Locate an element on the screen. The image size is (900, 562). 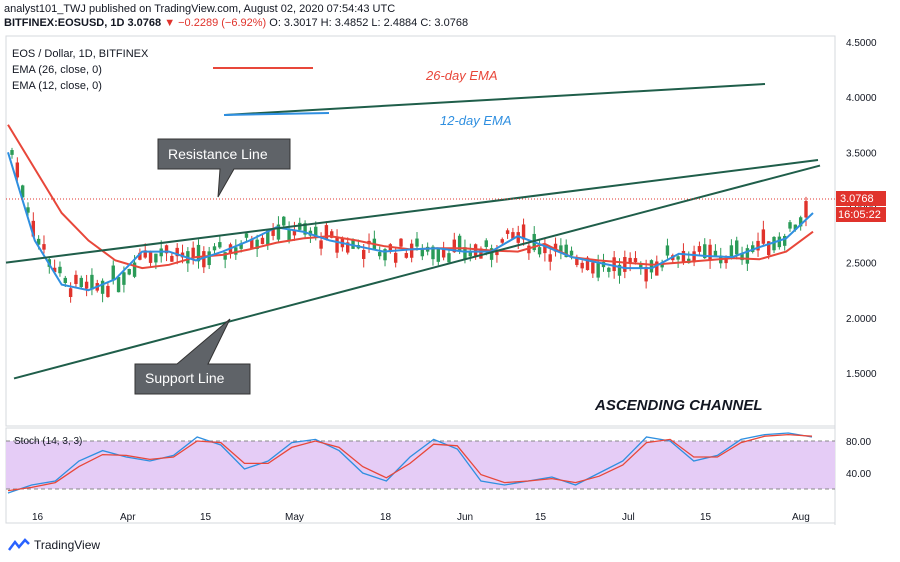
tradingview-logo-icon is located at coordinates (19, 544).